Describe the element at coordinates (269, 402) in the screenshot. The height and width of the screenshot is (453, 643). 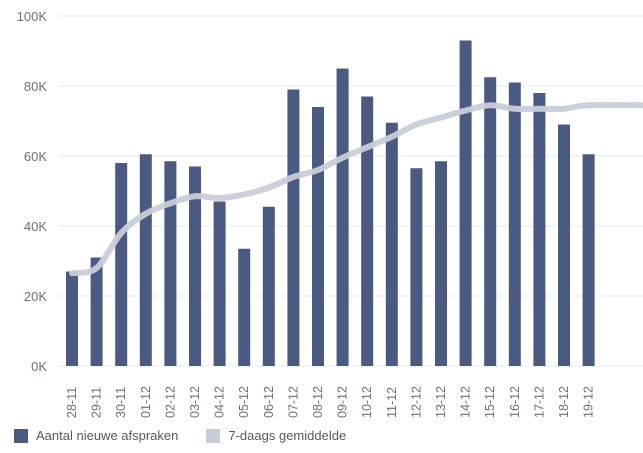
I see `x-tick-label: 06-12` at that location.